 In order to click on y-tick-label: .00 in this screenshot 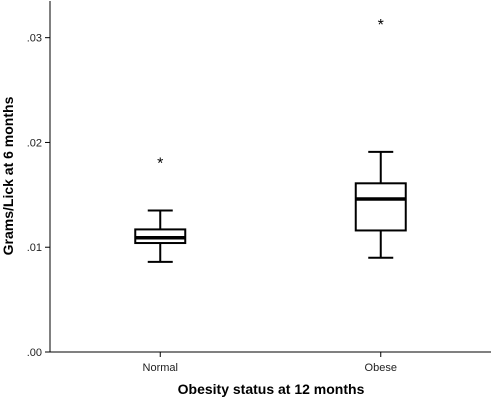, I will do `click(34, 353)`.